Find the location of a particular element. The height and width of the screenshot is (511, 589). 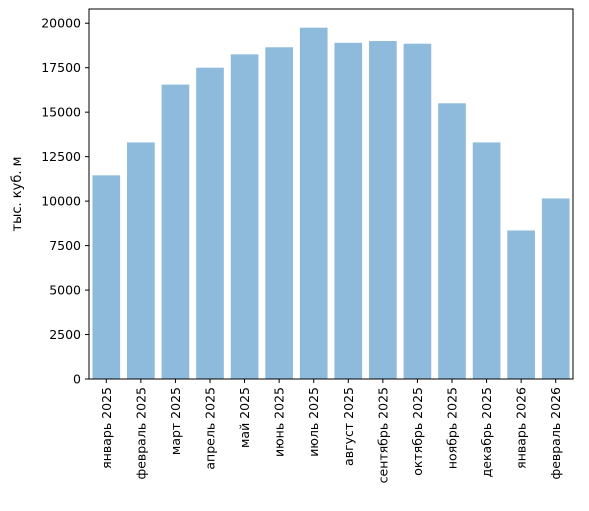

x-tick-label-12: январь 2026 is located at coordinates (521, 428).